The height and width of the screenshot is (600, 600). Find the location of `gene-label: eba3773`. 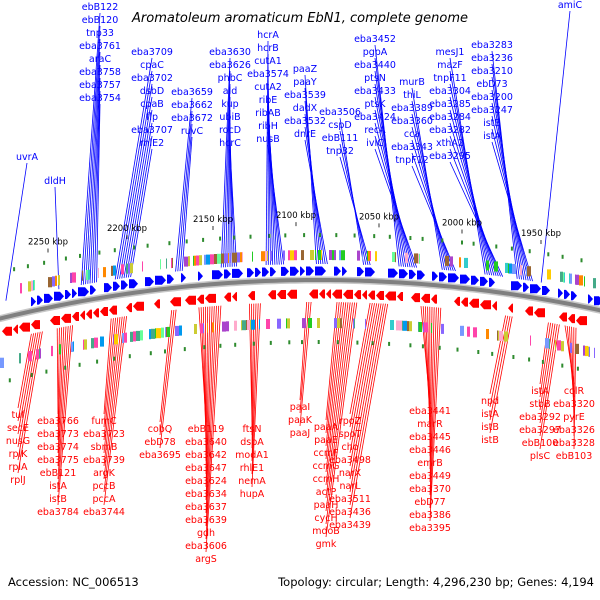

gene-label: eba3773 is located at coordinates (58, 434).